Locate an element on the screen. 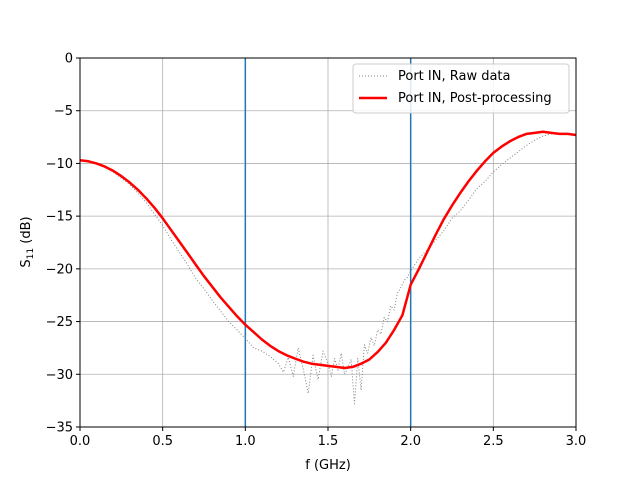  x-tick-label-4: 2.0 is located at coordinates (410, 441).